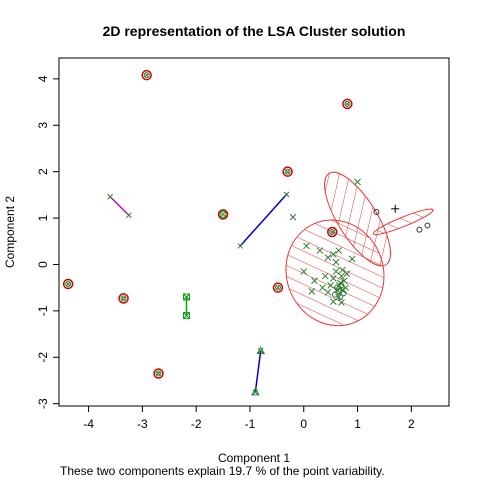 The height and width of the screenshot is (480, 480). What do you see at coordinates (43, 310) in the screenshot?
I see `y-tick-label: -1` at bounding box center [43, 310].